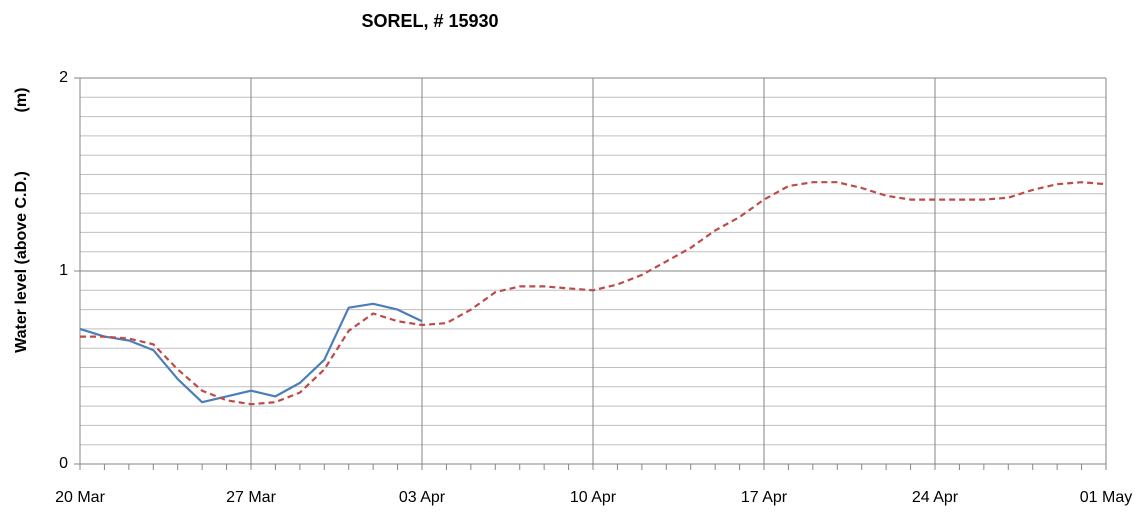 The width and height of the screenshot is (1147, 517). Describe the element at coordinates (63, 77) in the screenshot. I see `y-tick-label: 2` at that location.